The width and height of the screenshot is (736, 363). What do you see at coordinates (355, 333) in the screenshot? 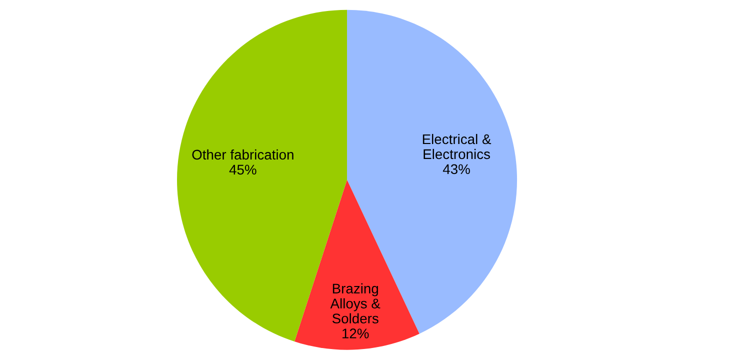
I see `data-label: 12%` at bounding box center [355, 333].